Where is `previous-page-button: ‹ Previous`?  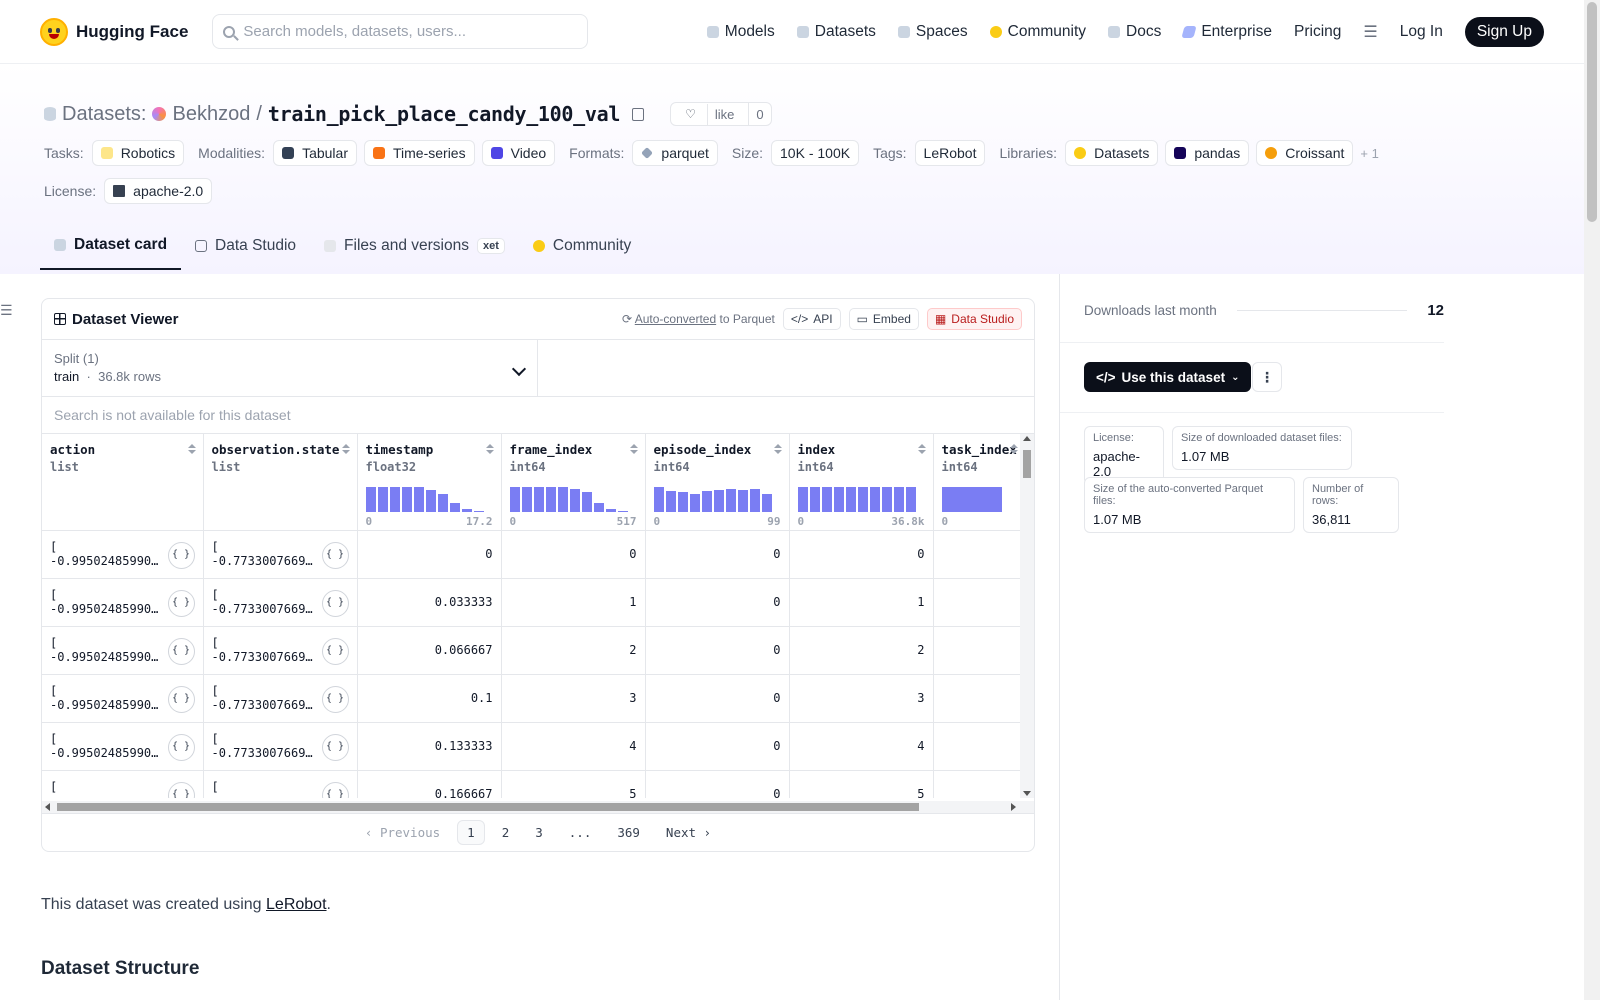 previous-page-button: ‹ Previous is located at coordinates (402, 832).